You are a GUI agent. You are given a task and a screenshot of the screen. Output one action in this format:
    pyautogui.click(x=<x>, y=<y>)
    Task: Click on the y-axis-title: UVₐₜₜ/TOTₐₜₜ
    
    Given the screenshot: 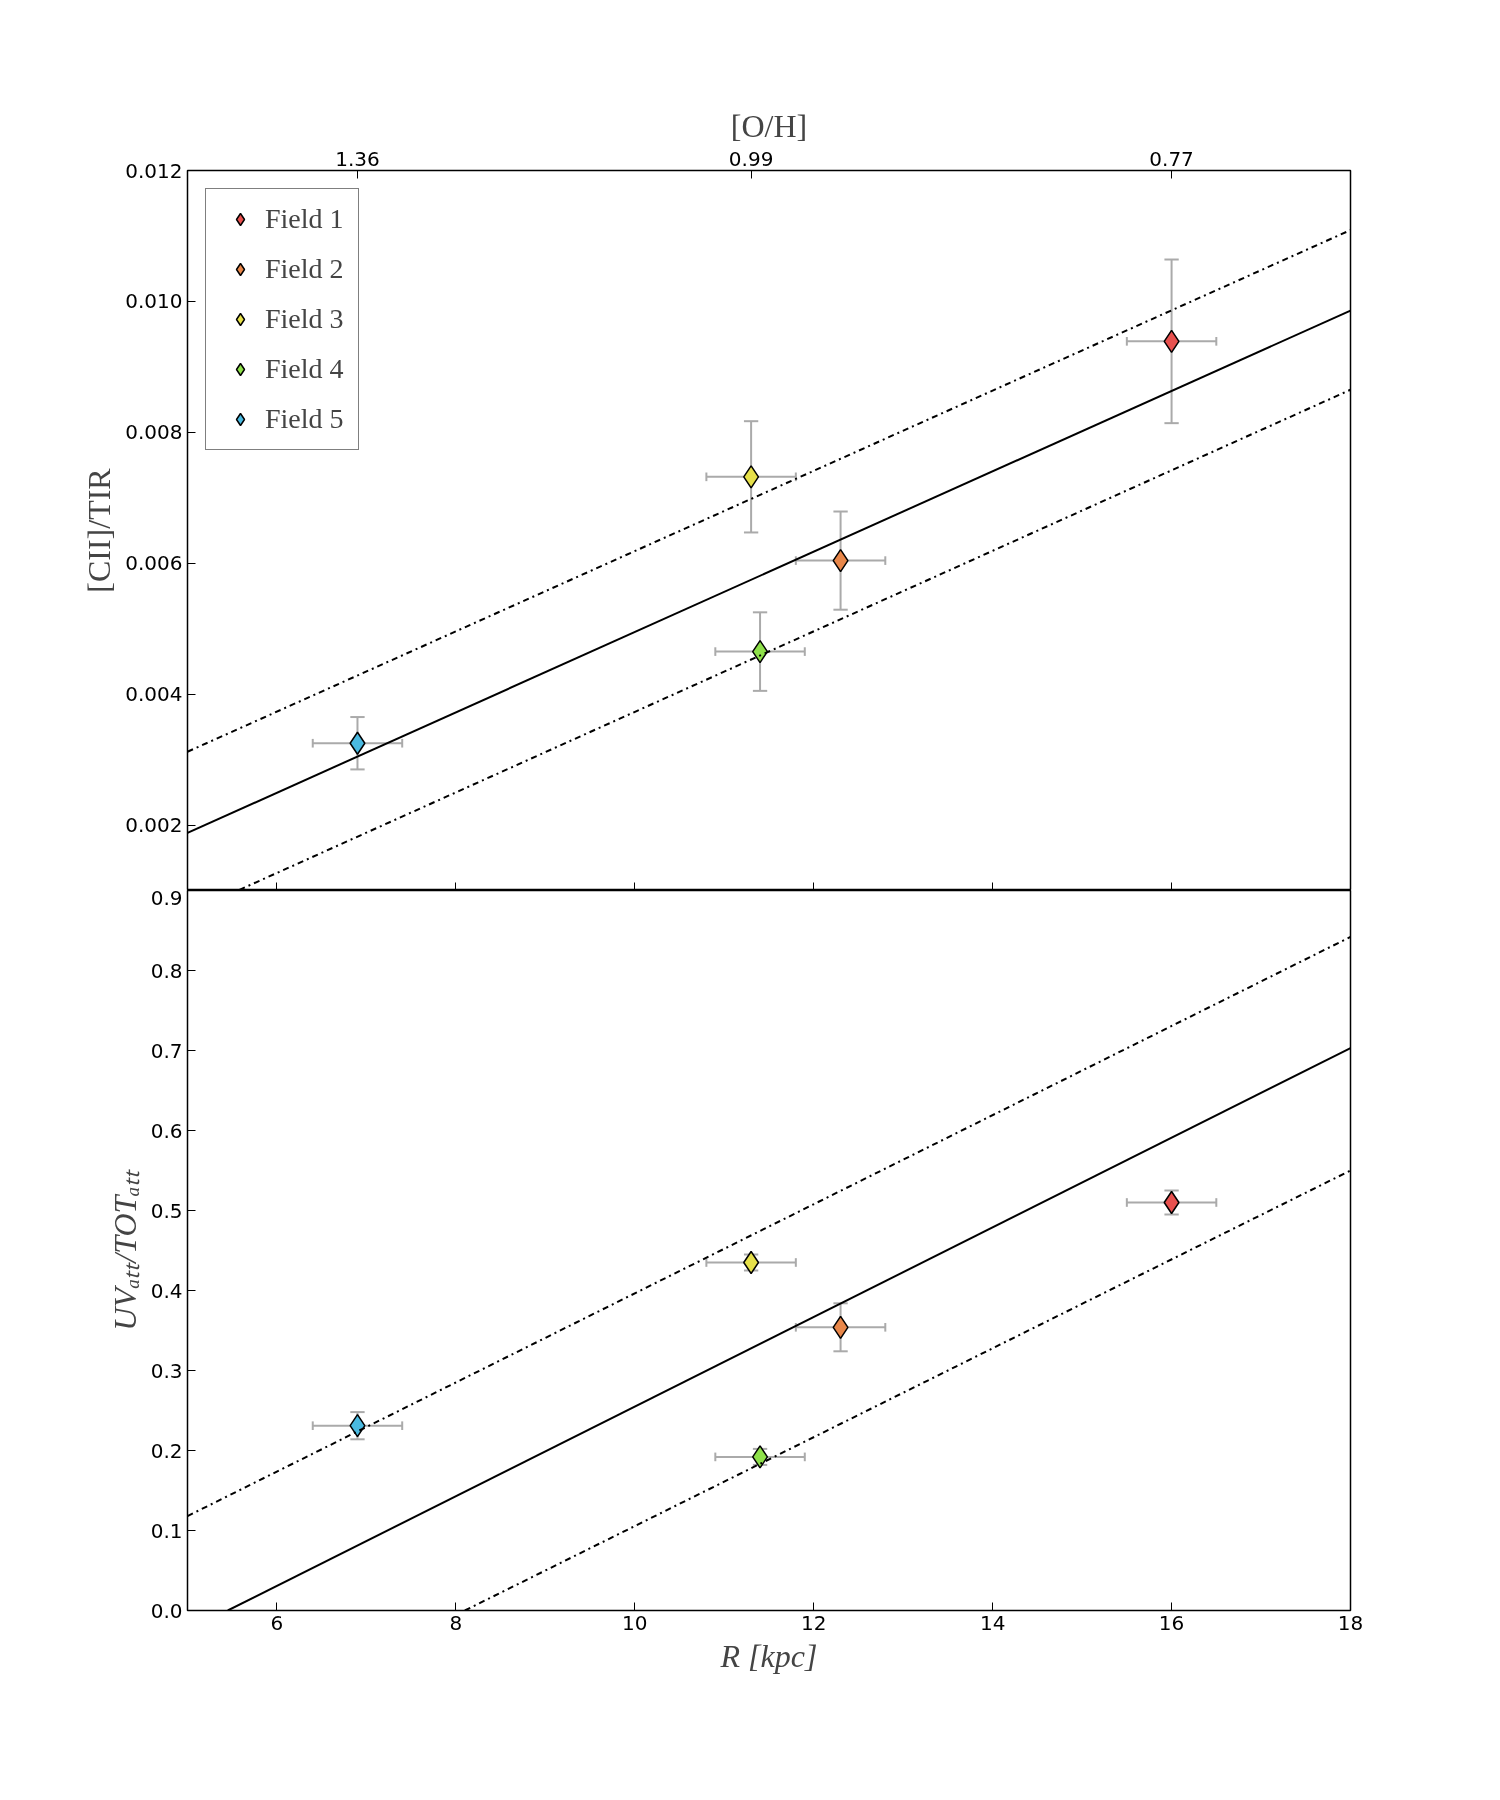 What is the action you would take?
    pyautogui.click(x=124, y=1250)
    